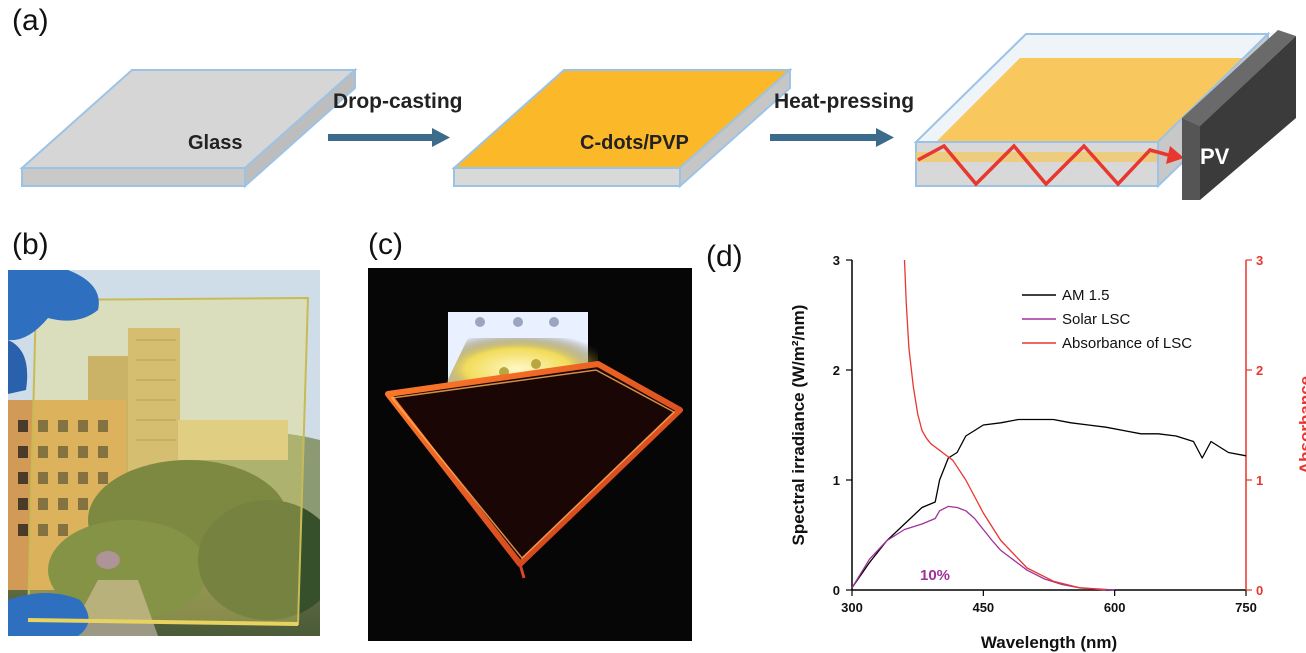 The height and width of the screenshot is (653, 1306). Describe the element at coordinates (1127, 343) in the screenshot. I see `legend-entry-absorbance: Absorbance of LSC` at that location.